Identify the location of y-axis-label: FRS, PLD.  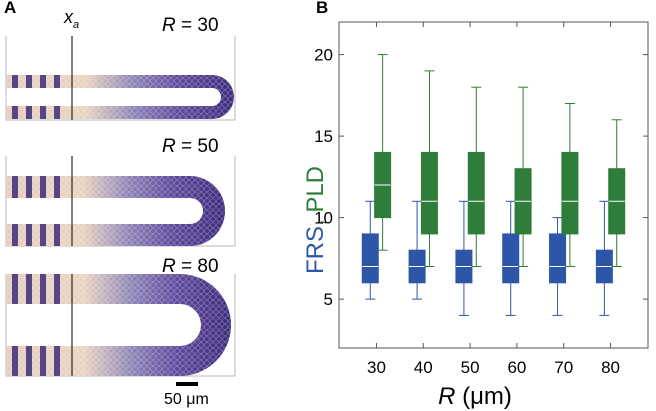
(315, 220).